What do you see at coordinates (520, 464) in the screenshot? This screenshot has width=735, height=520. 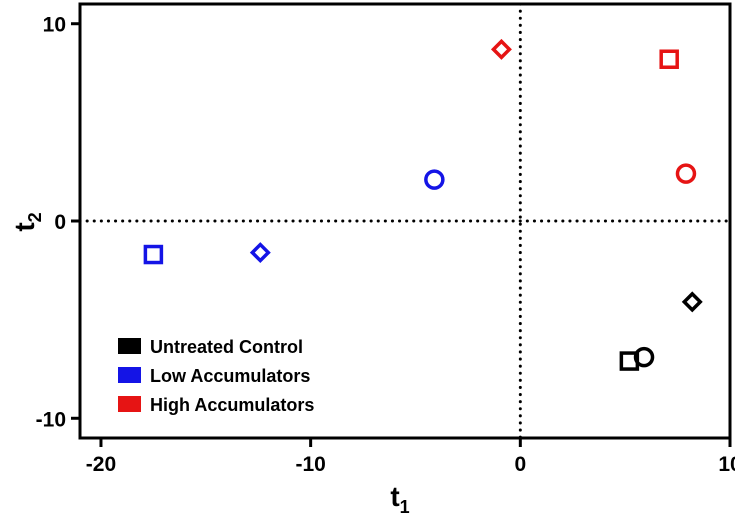 I see `x-tick-label: 0` at bounding box center [520, 464].